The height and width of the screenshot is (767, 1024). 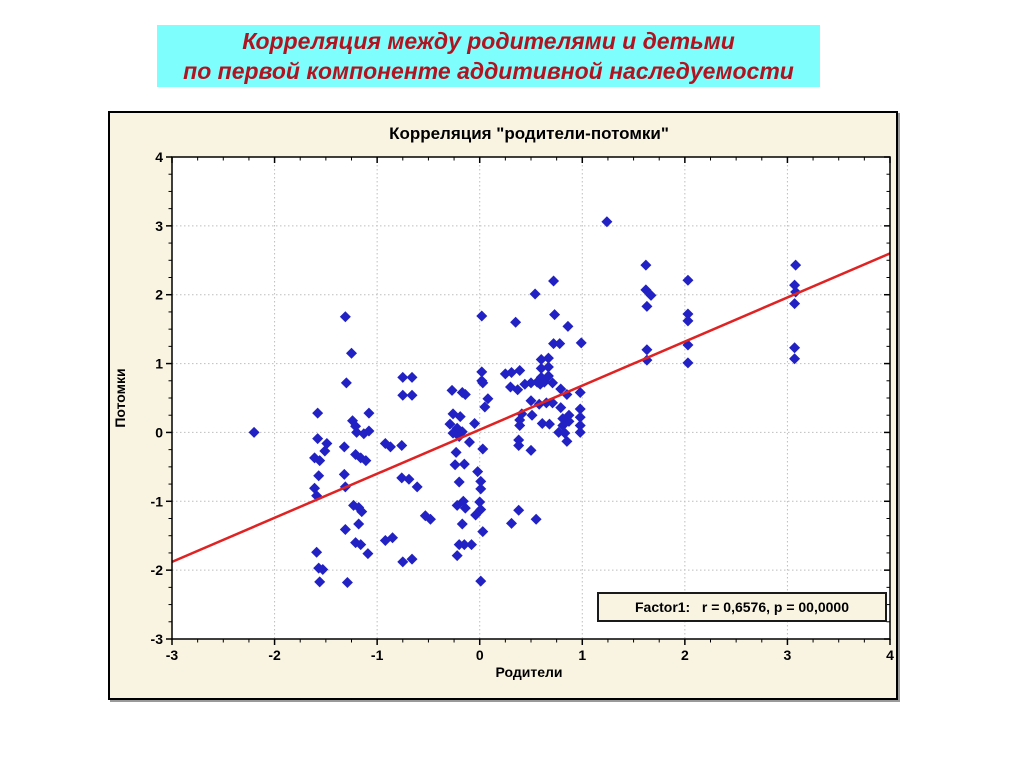 What do you see at coordinates (488, 41) in the screenshot?
I see `slide-title-line1: Корреляция между родителями и детьми` at bounding box center [488, 41].